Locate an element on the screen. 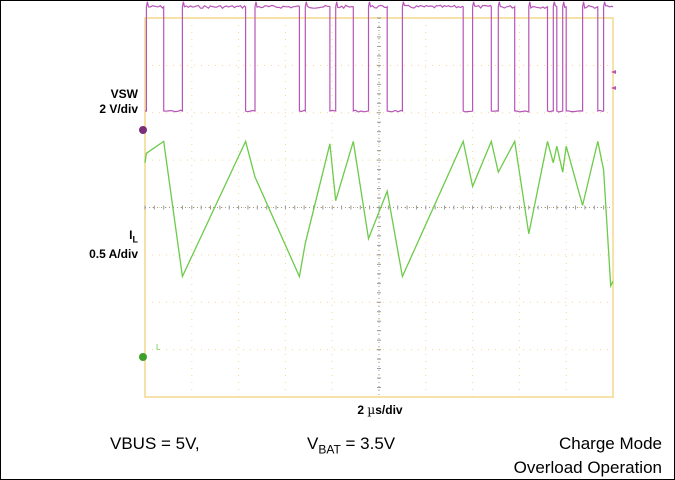  il-name: IL is located at coordinates (89, 237).